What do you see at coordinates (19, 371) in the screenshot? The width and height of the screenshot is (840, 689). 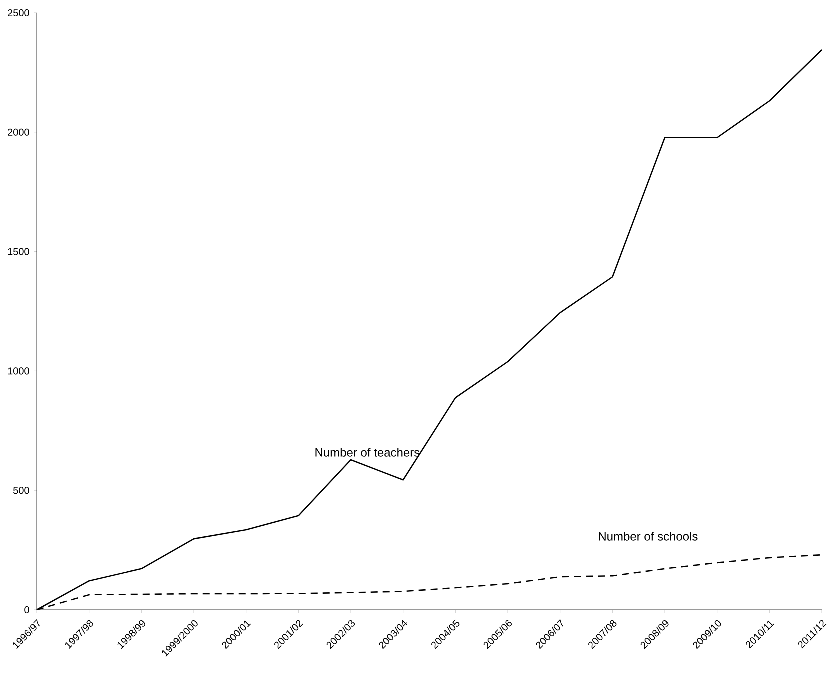 I see `y-tick-label: 1000` at bounding box center [19, 371].